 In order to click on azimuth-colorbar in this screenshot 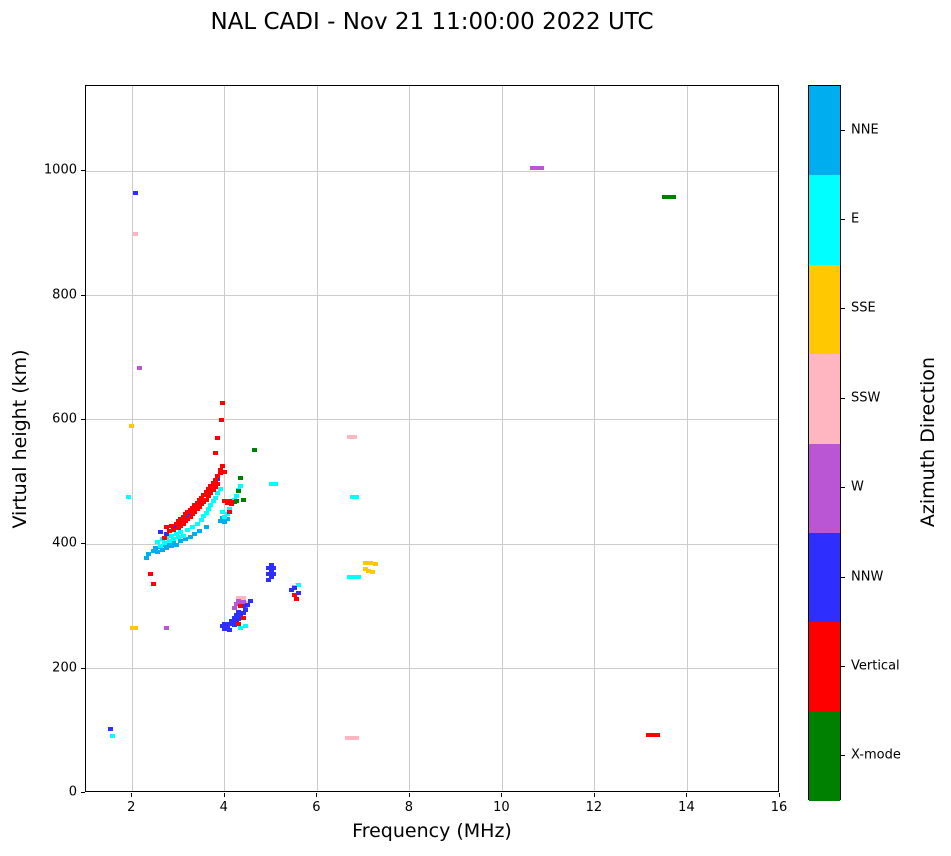, I will do `click(824, 443)`.